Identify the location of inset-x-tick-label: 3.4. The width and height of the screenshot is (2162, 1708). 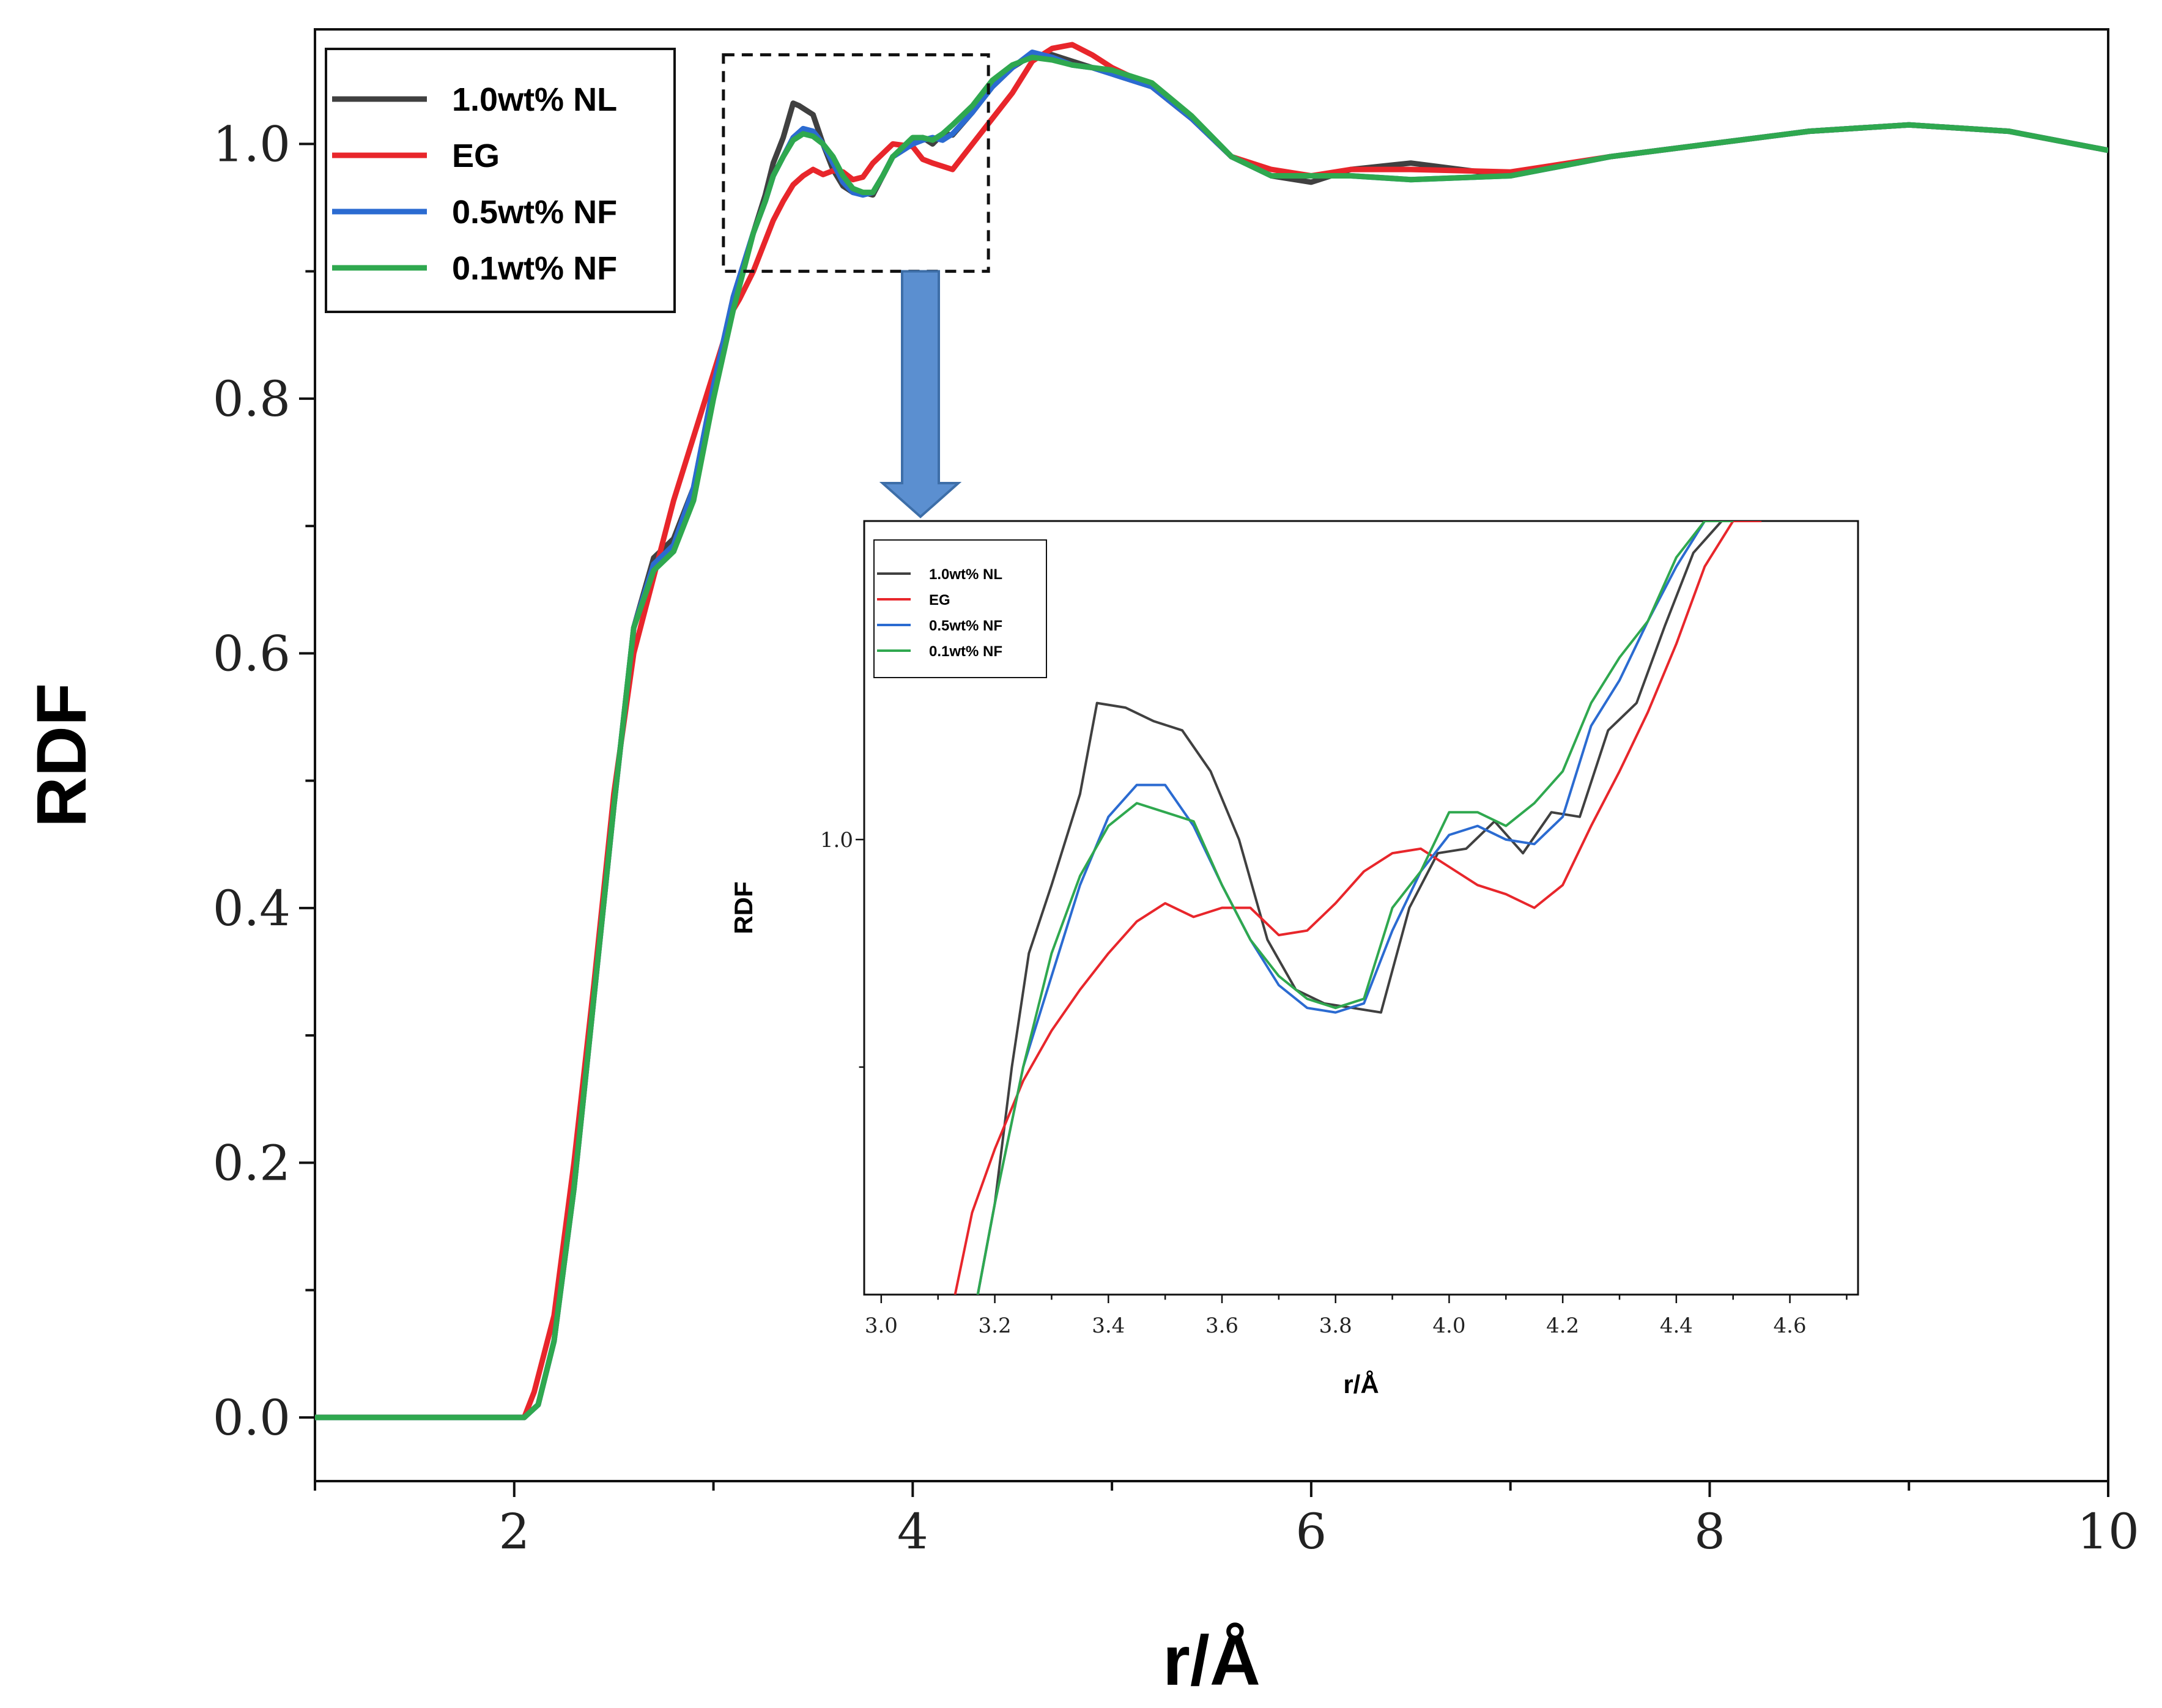
(1108, 1326).